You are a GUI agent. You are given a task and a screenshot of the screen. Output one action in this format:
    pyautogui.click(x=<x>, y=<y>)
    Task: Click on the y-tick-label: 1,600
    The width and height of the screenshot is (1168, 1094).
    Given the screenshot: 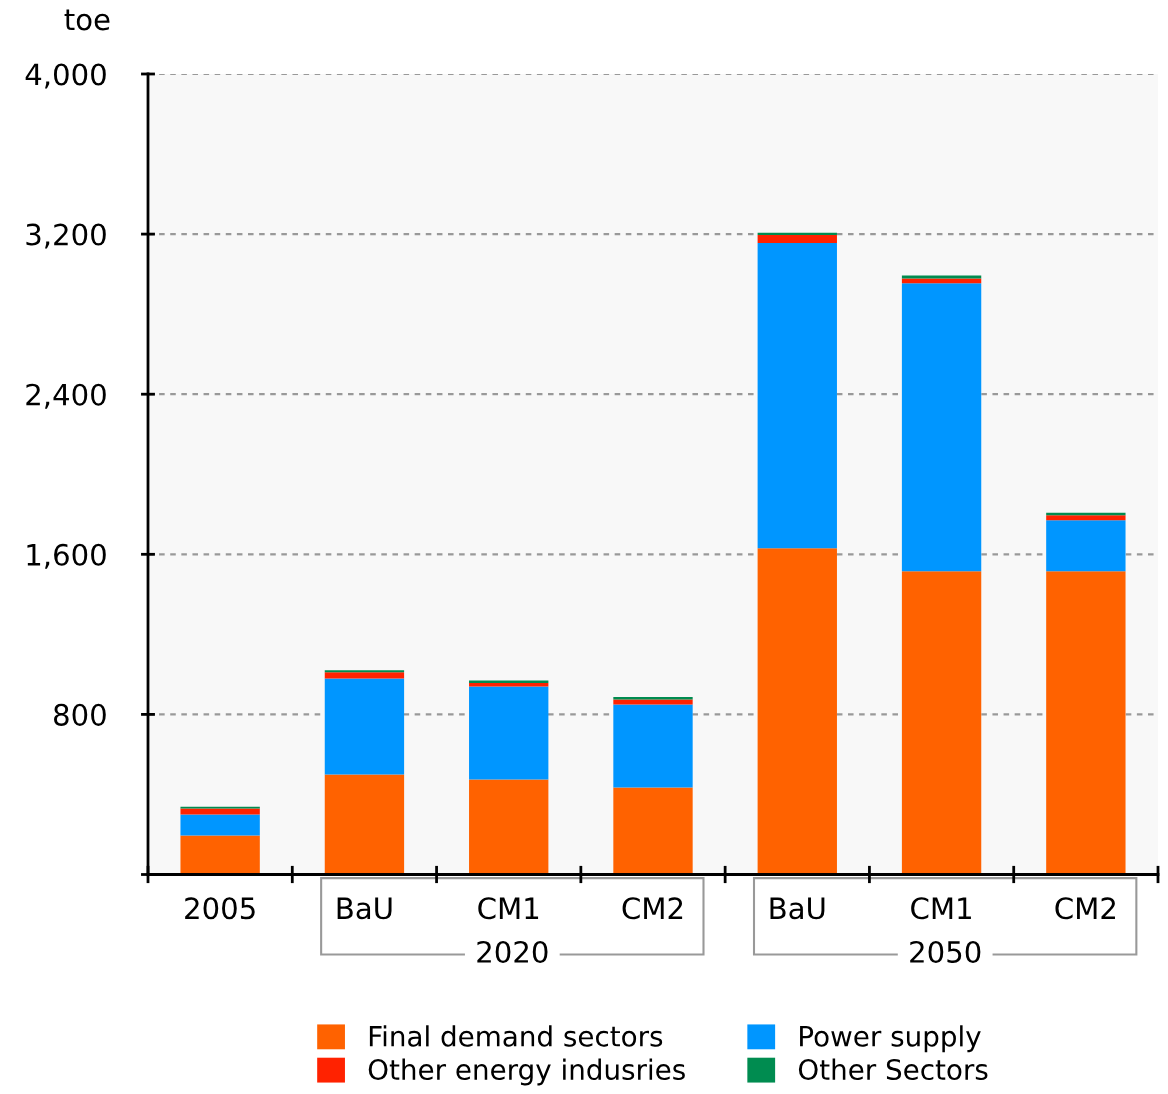 What is the action you would take?
    pyautogui.click(x=66, y=556)
    